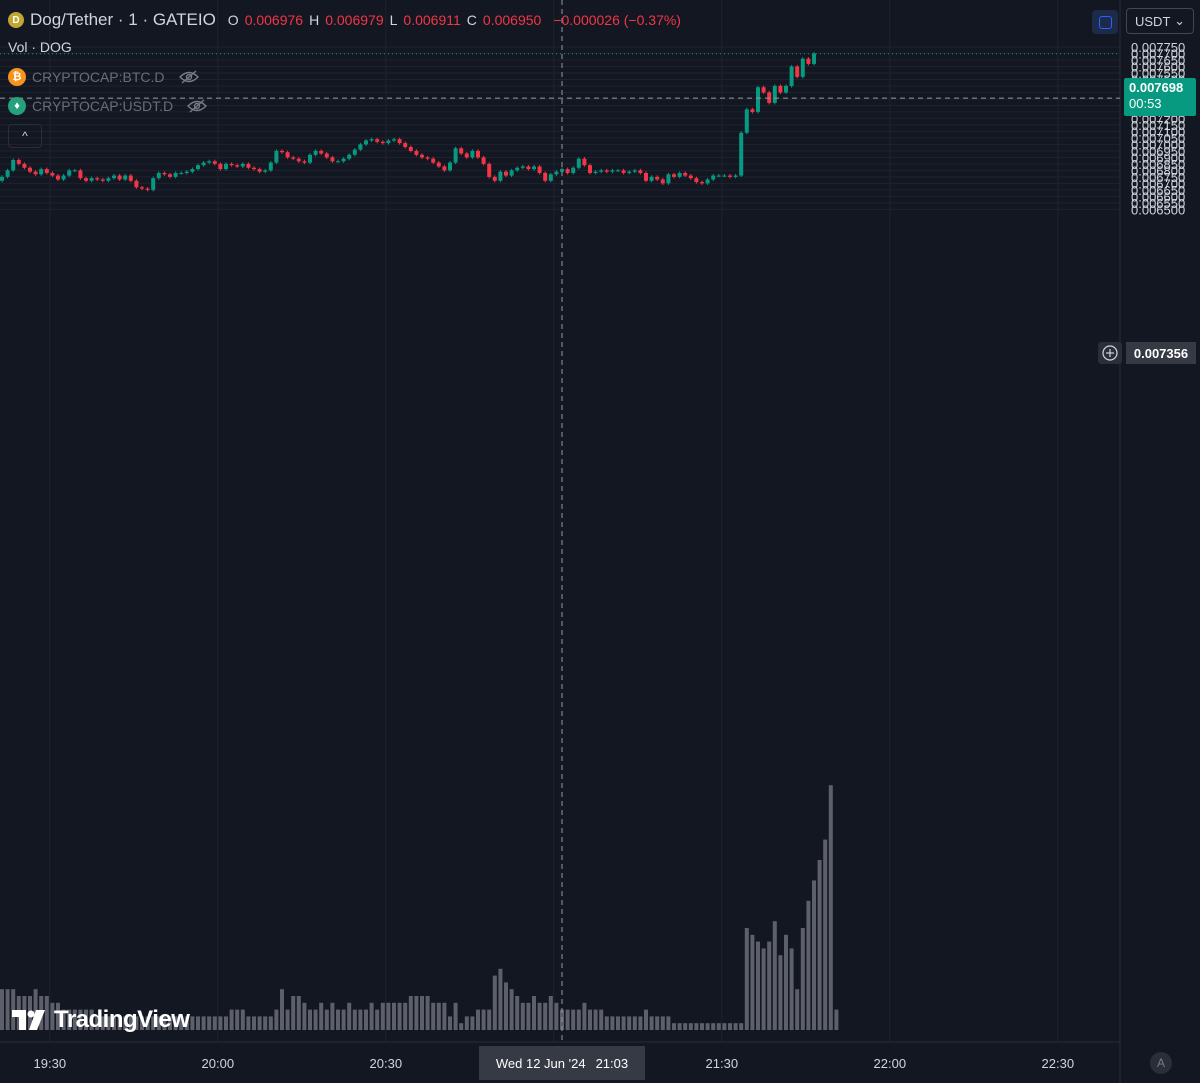 Image resolution: width=1200 pixels, height=1083 pixels. Describe the element at coordinates (890, 1063) in the screenshot. I see `time-tick-label: 22:00` at that location.